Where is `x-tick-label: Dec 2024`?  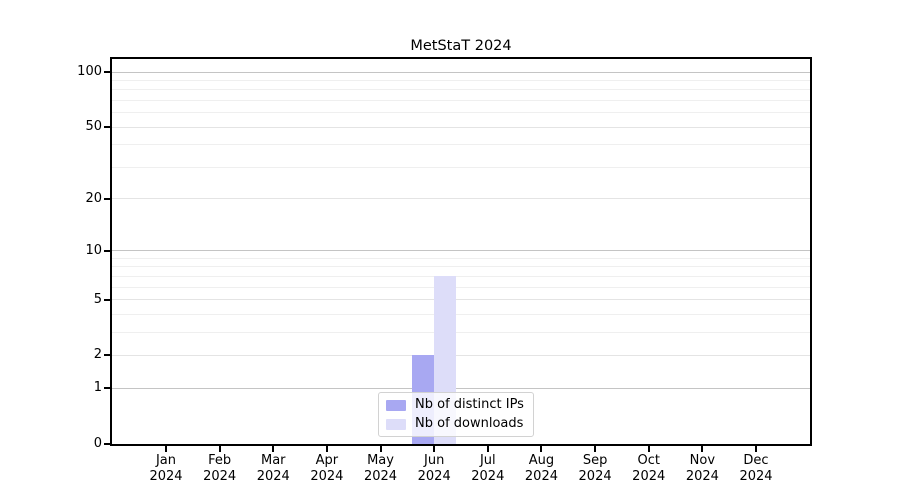 x-tick-label: Dec 2024 is located at coordinates (756, 469).